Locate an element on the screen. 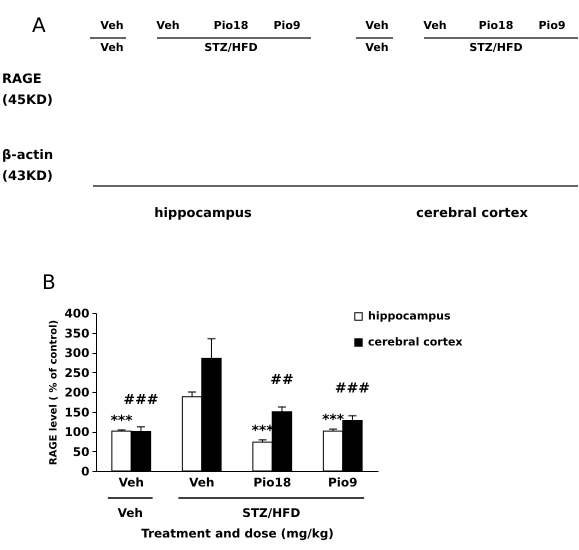 Image resolution: width=579 pixels, height=550 pixels. legend-label: cerebral cortex is located at coordinates (415, 342).